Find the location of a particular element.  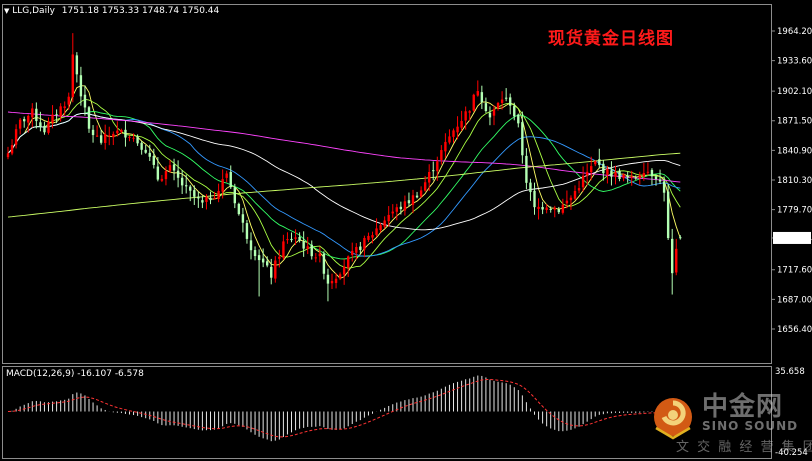

current-price-box is located at coordinates (792, 237).